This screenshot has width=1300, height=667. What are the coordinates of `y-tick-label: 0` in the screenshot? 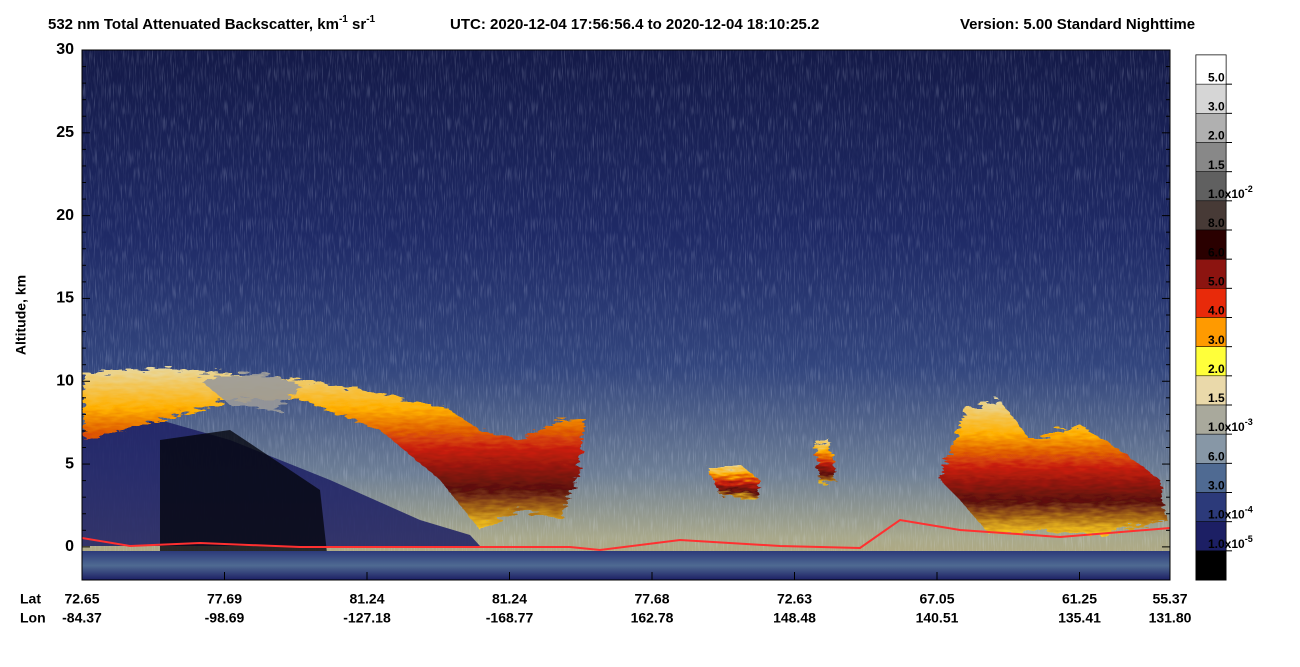 It's located at (69, 546).